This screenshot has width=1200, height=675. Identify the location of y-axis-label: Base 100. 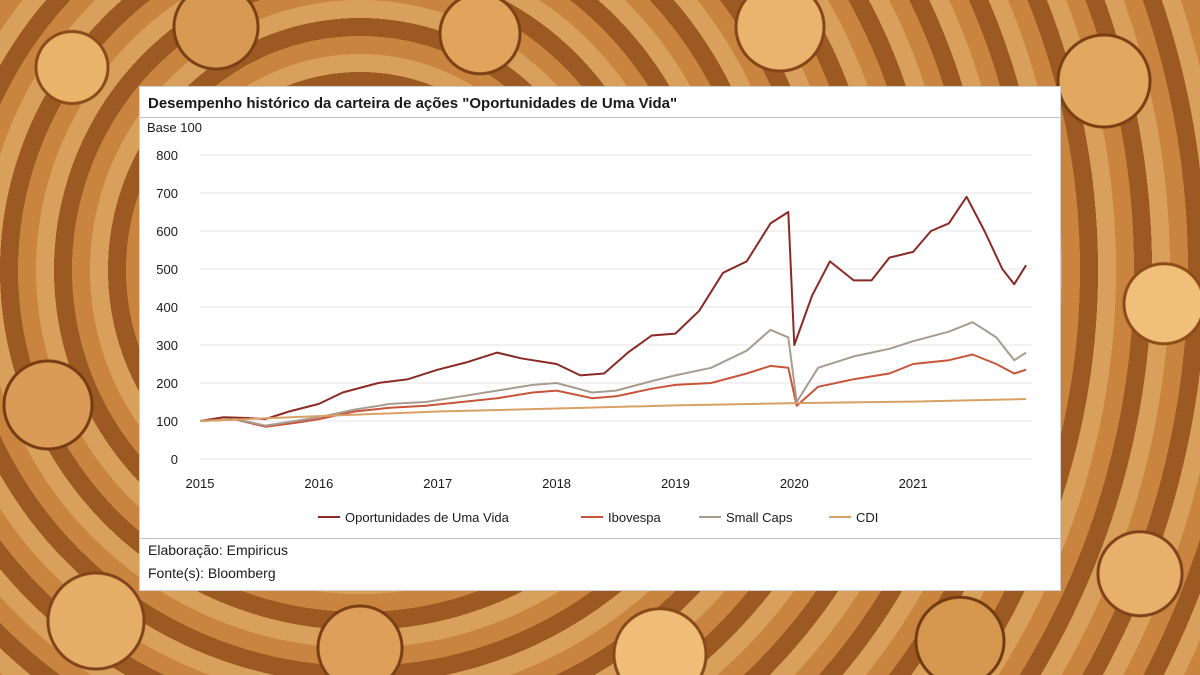
(174, 127).